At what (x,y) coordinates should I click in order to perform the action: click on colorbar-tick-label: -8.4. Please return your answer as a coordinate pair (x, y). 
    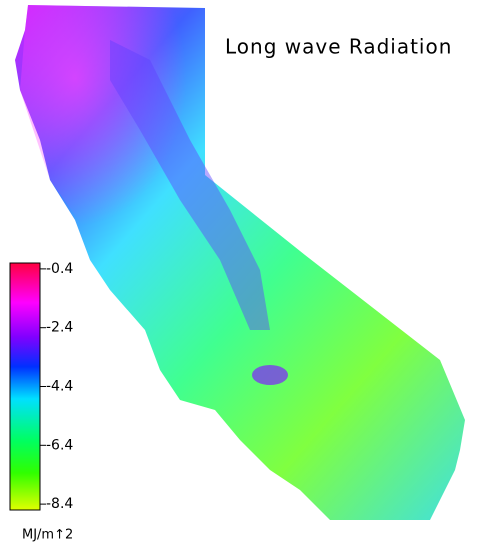
    Looking at the image, I should click on (59, 504).